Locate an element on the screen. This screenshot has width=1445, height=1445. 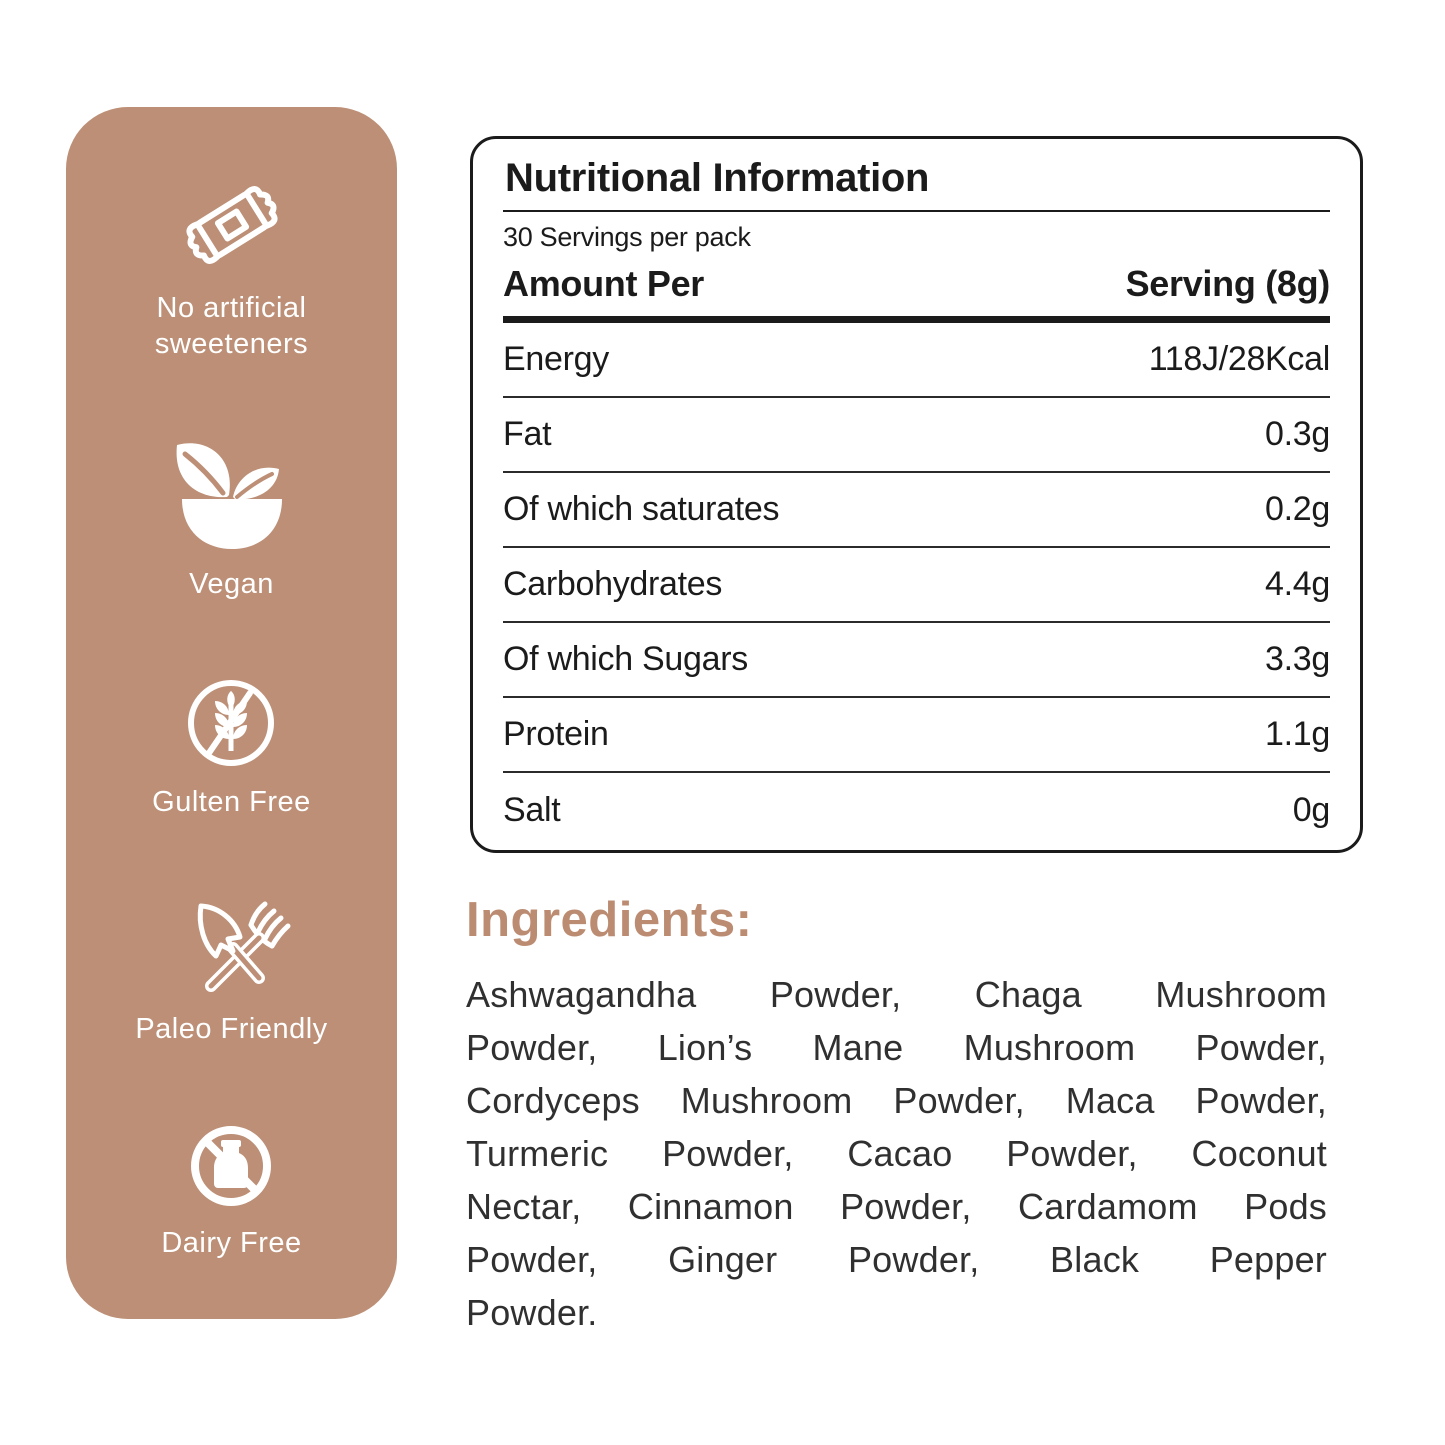
nutrient-value: 1.1g is located at coordinates (1297, 734).